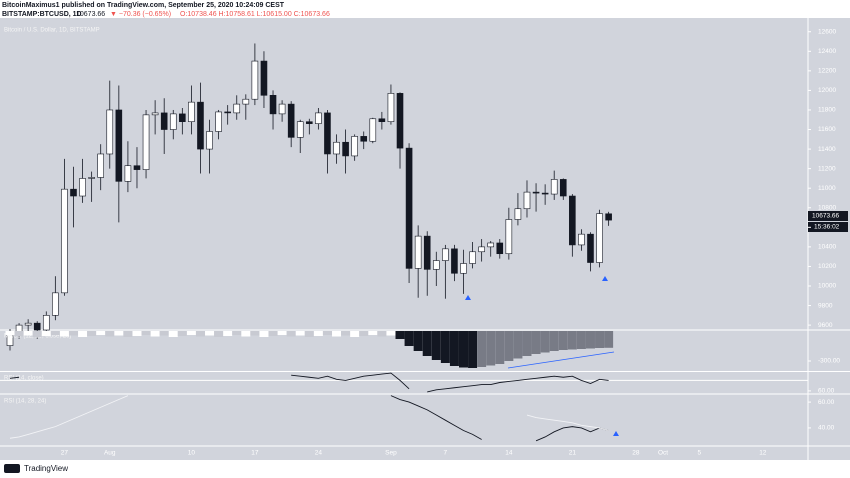 The width and height of the screenshot is (850, 478). Describe the element at coordinates (825, 216) in the screenshot. I see `price-tag-label: 10673.66` at that location.